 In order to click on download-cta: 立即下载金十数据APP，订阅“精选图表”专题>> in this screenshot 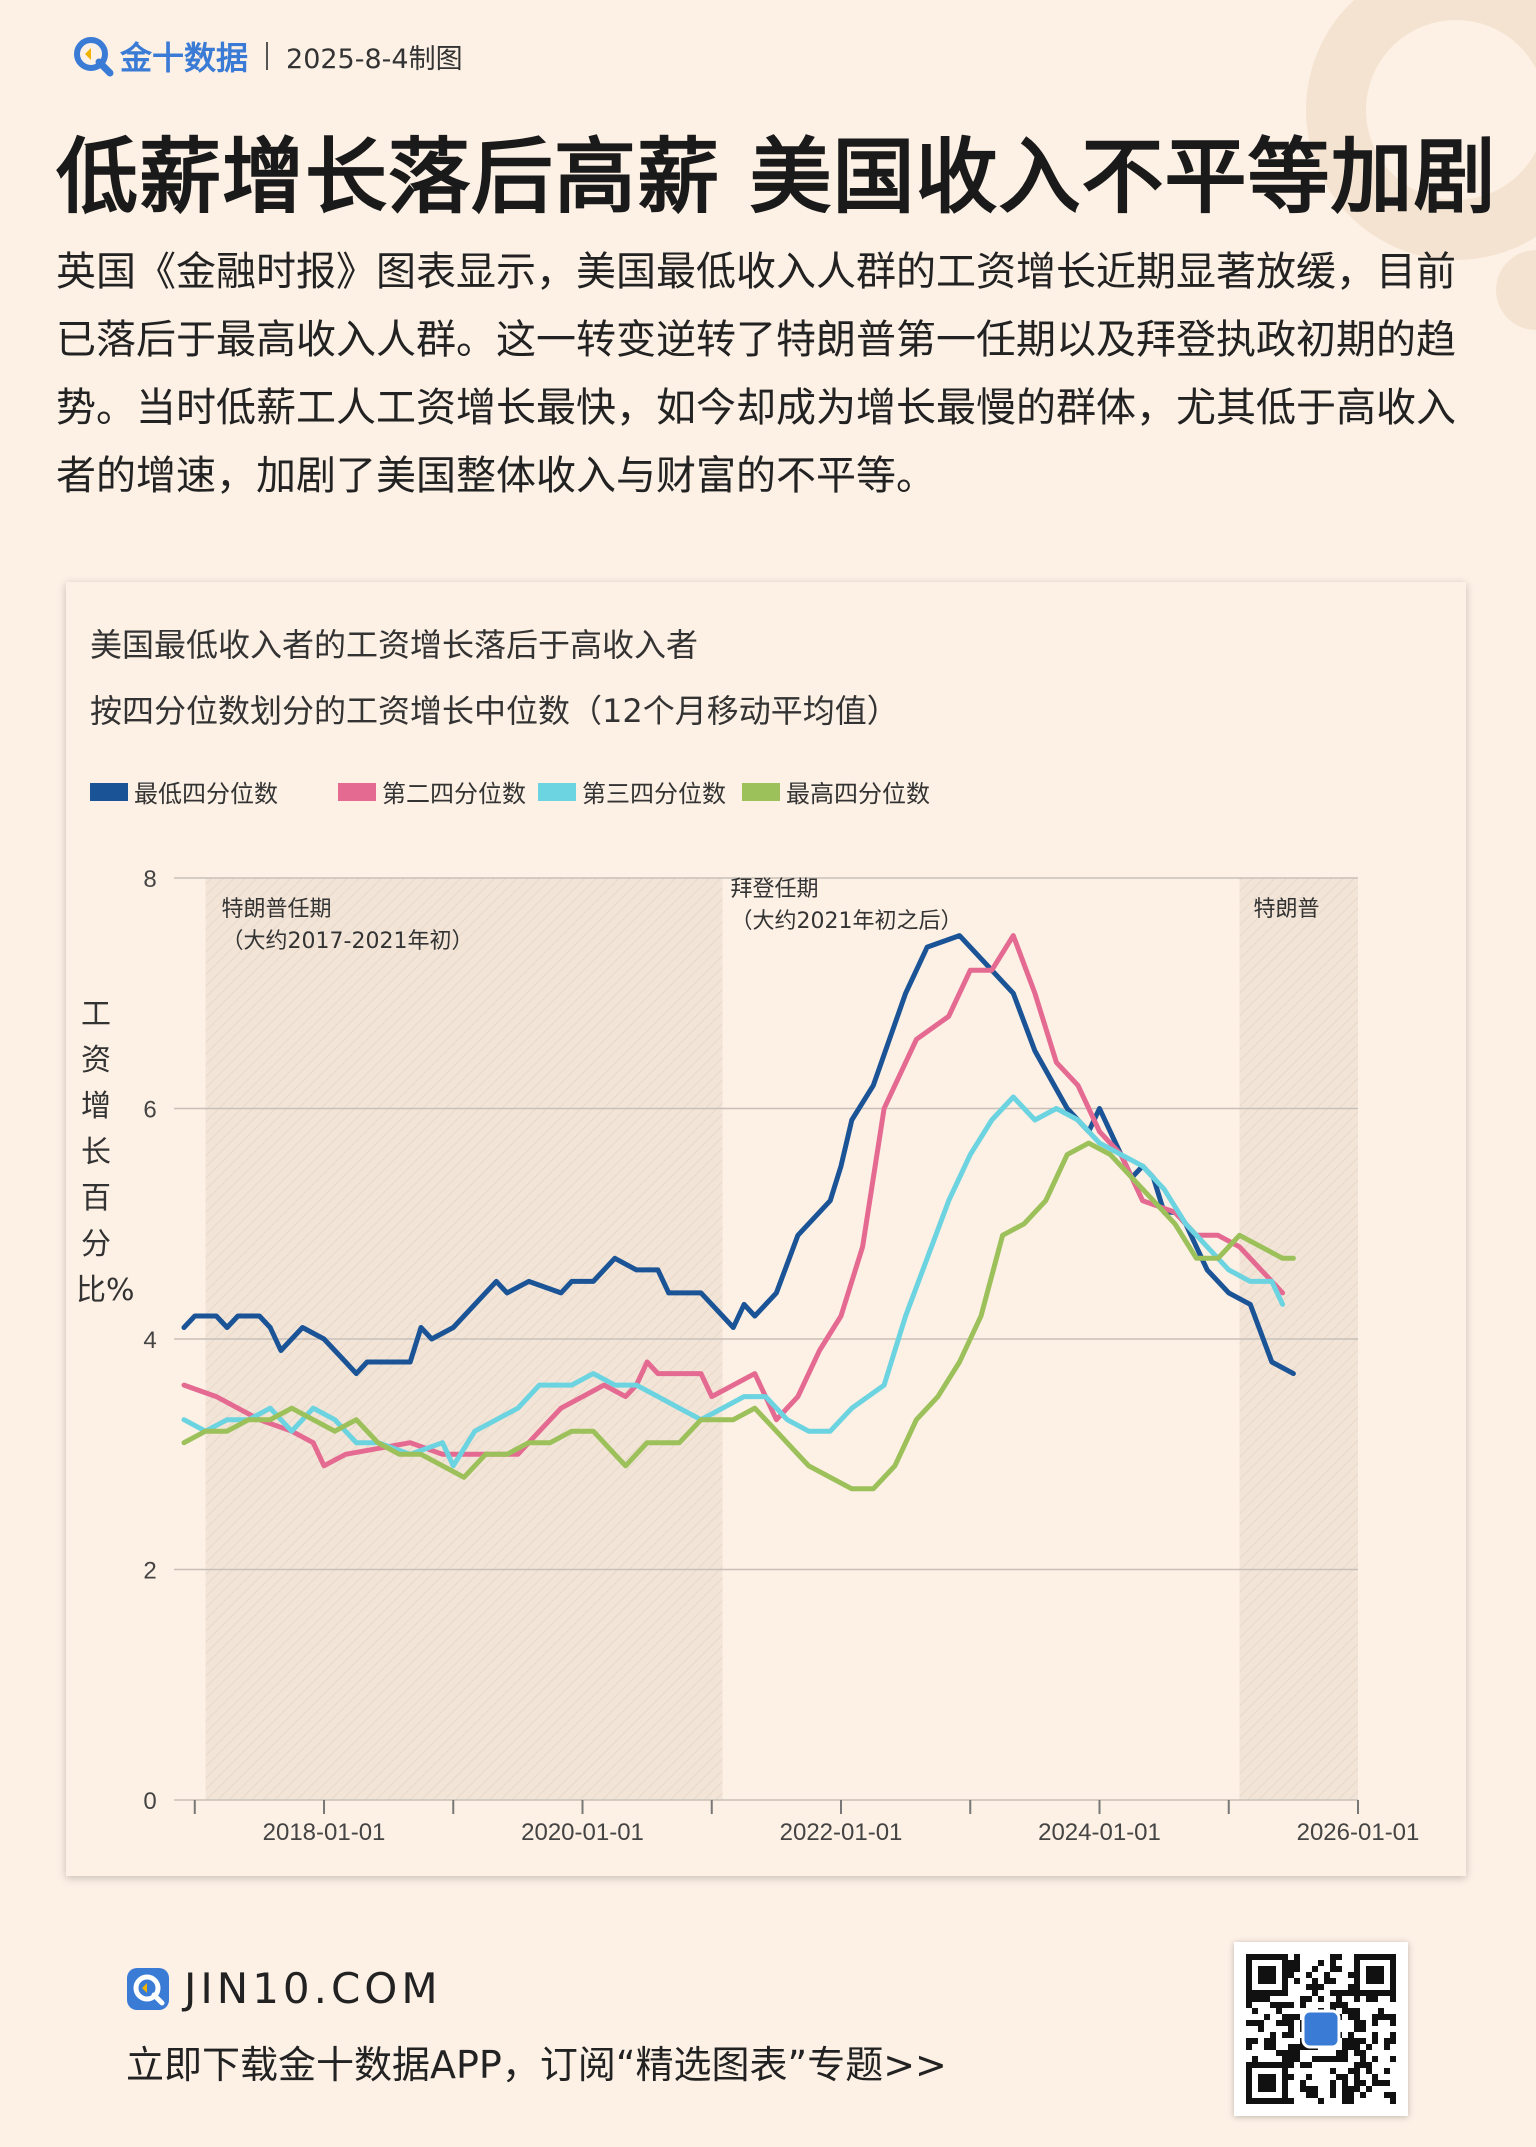, I will do `click(536, 2065)`.